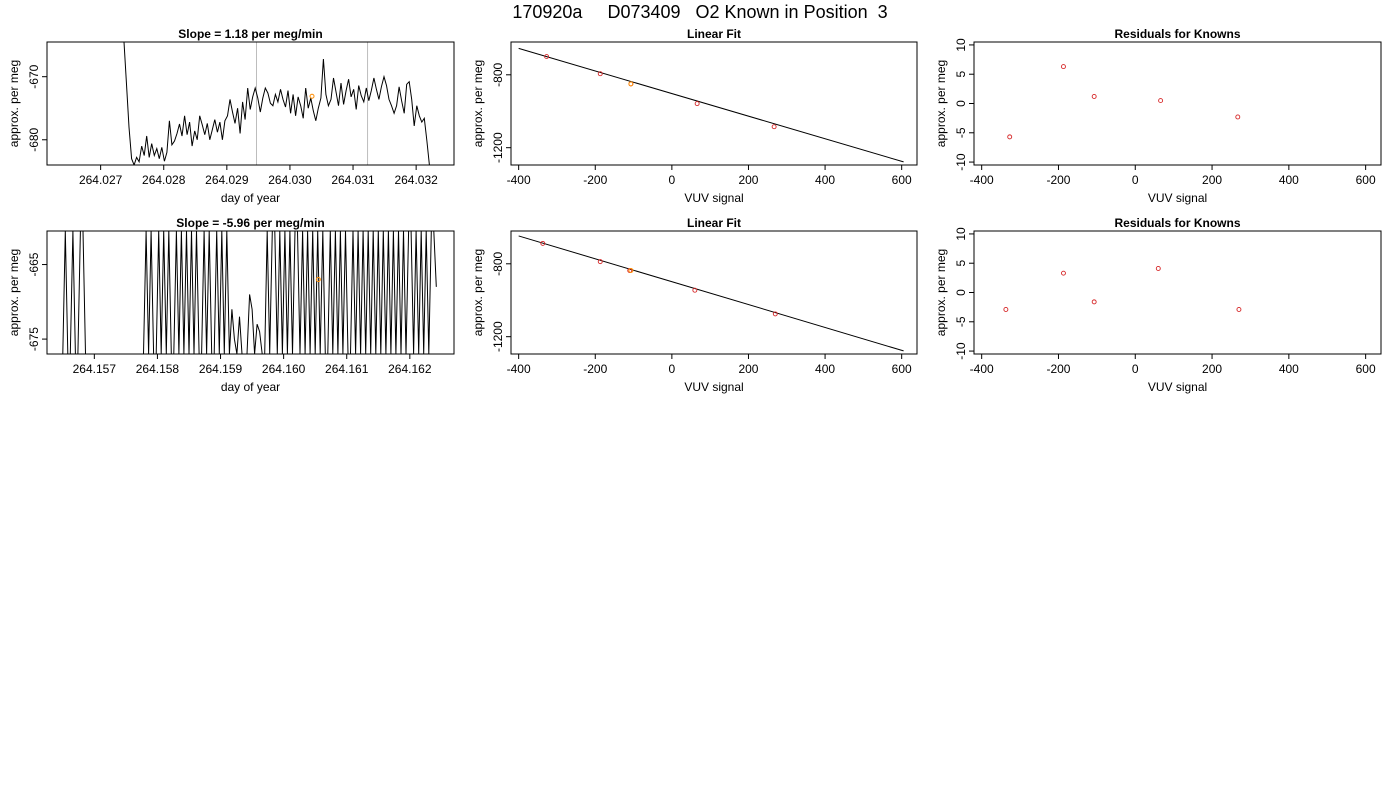 The image size is (1400, 800). What do you see at coordinates (250, 223) in the screenshot?
I see `panel-title: Slope = -5.96 per meg/min` at bounding box center [250, 223].